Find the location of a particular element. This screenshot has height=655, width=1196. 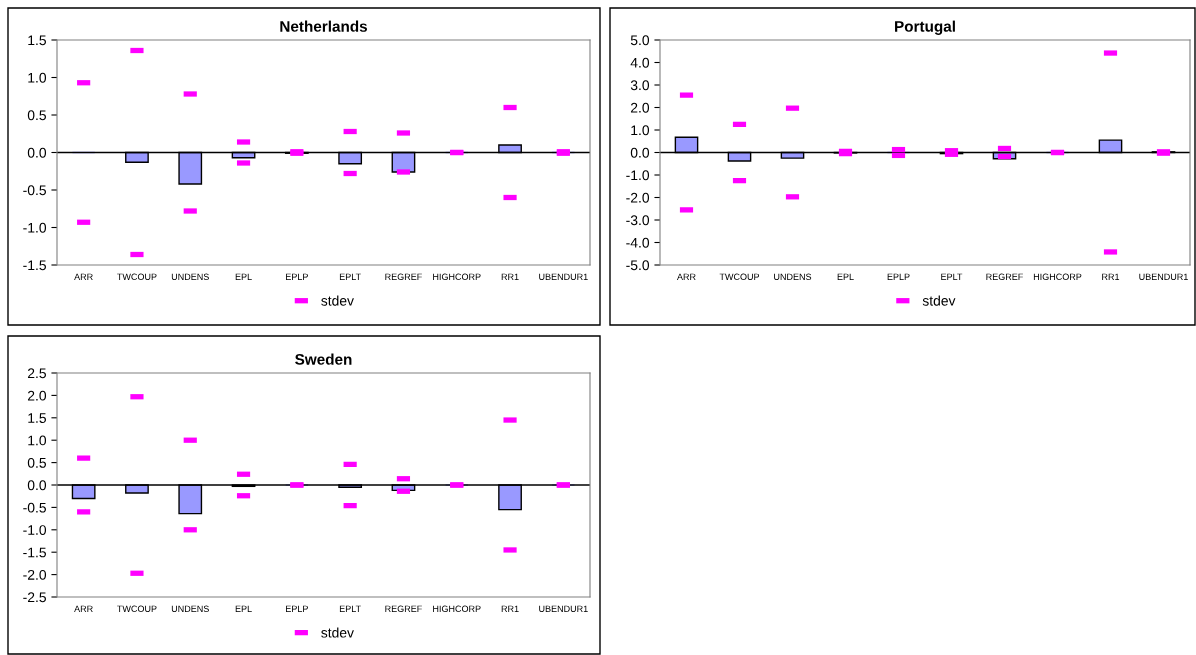

y-tick-label: -4.0 is located at coordinates (638, 242).